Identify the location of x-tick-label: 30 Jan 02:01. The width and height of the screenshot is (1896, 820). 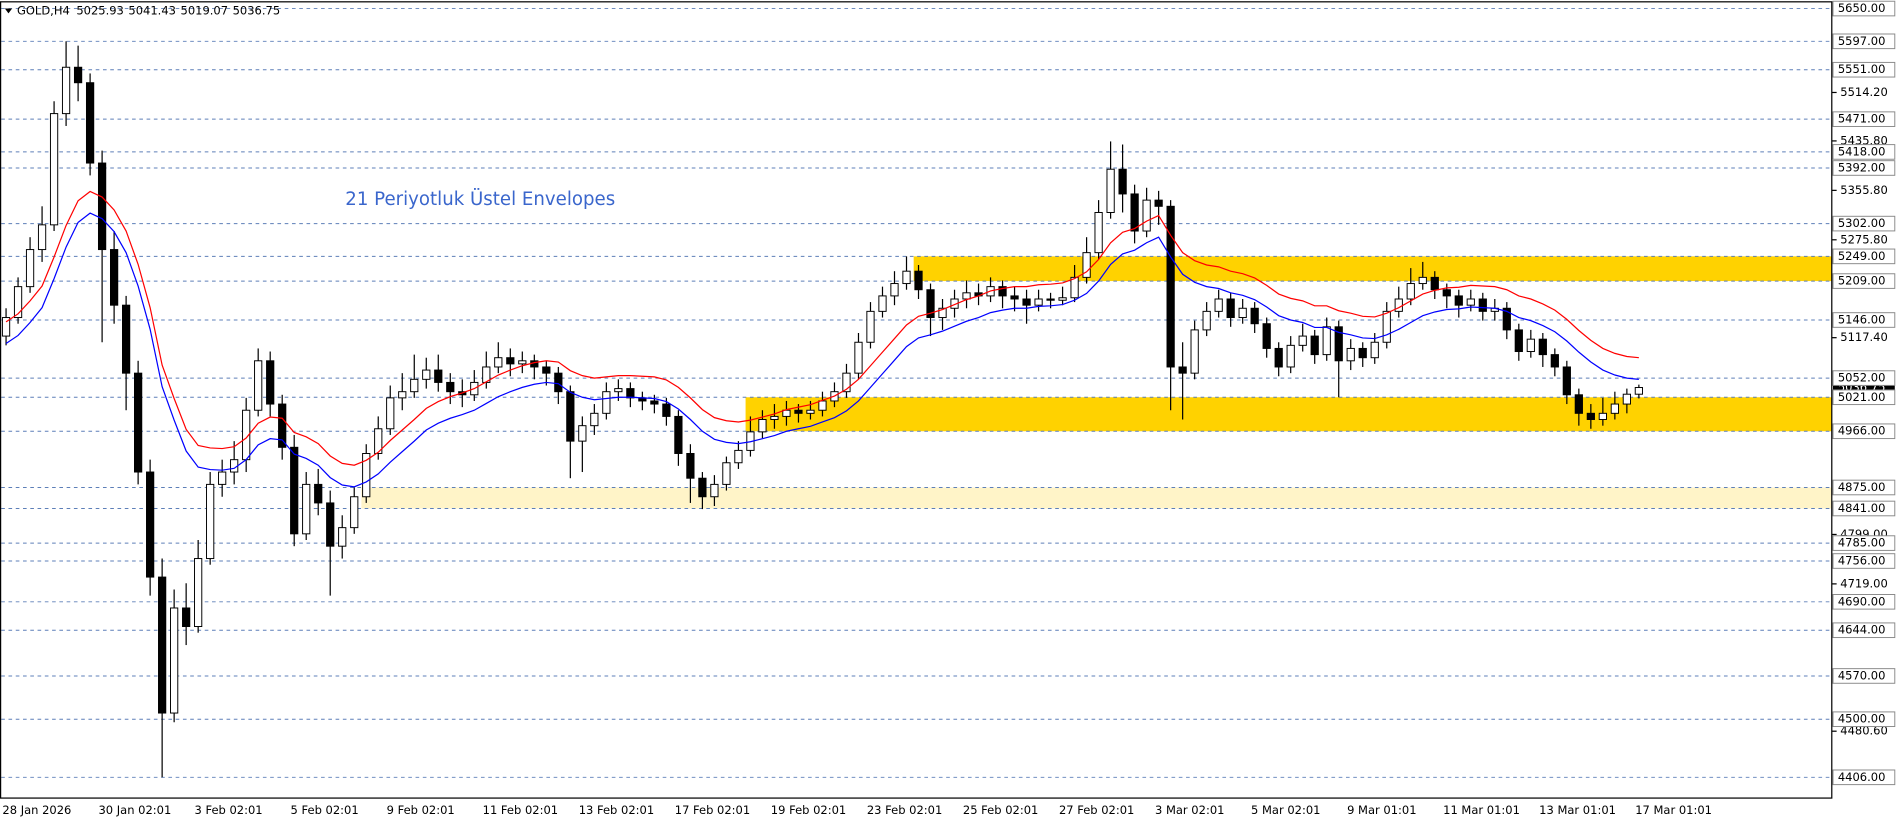
(134, 810).